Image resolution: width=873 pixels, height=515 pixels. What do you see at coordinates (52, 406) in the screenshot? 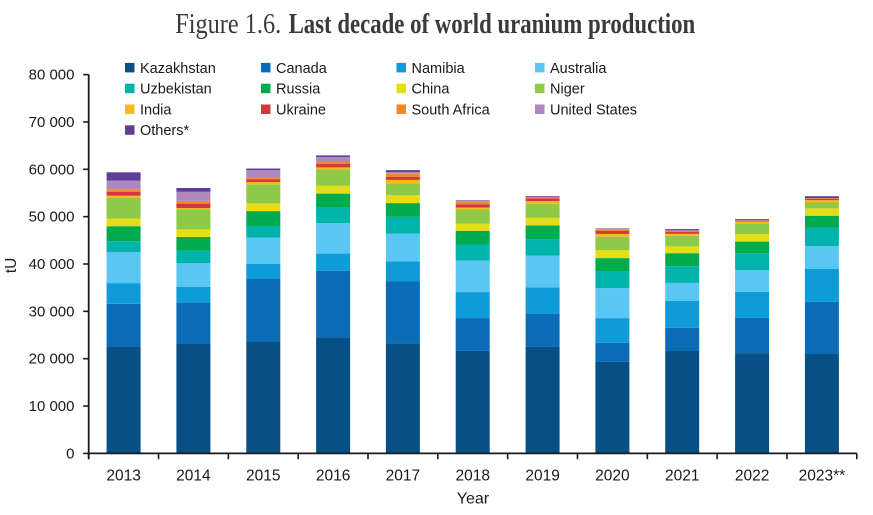
I see `svg-text: 10 000` at bounding box center [52, 406].